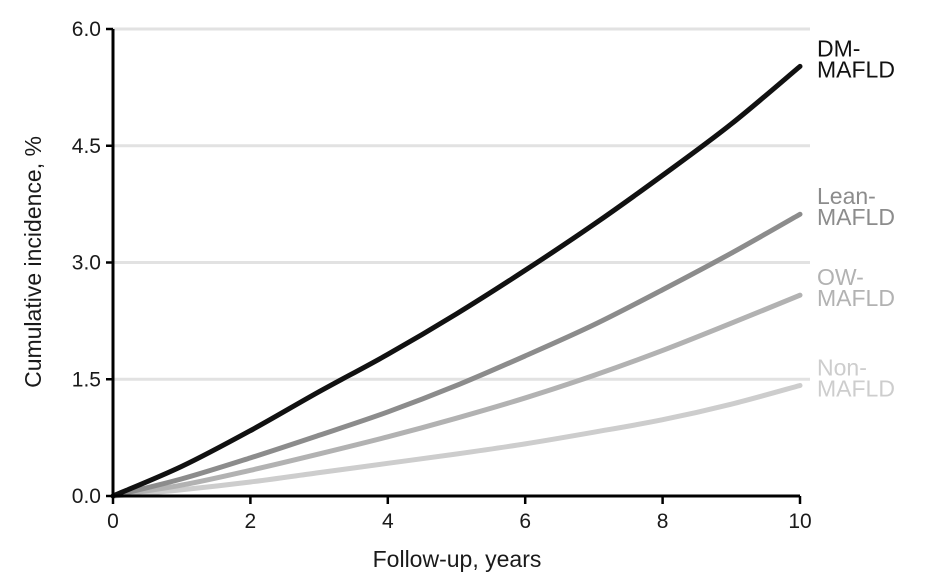 The image size is (933, 580). I want to click on series-label-3: Non-MAFLD, so click(856, 377).